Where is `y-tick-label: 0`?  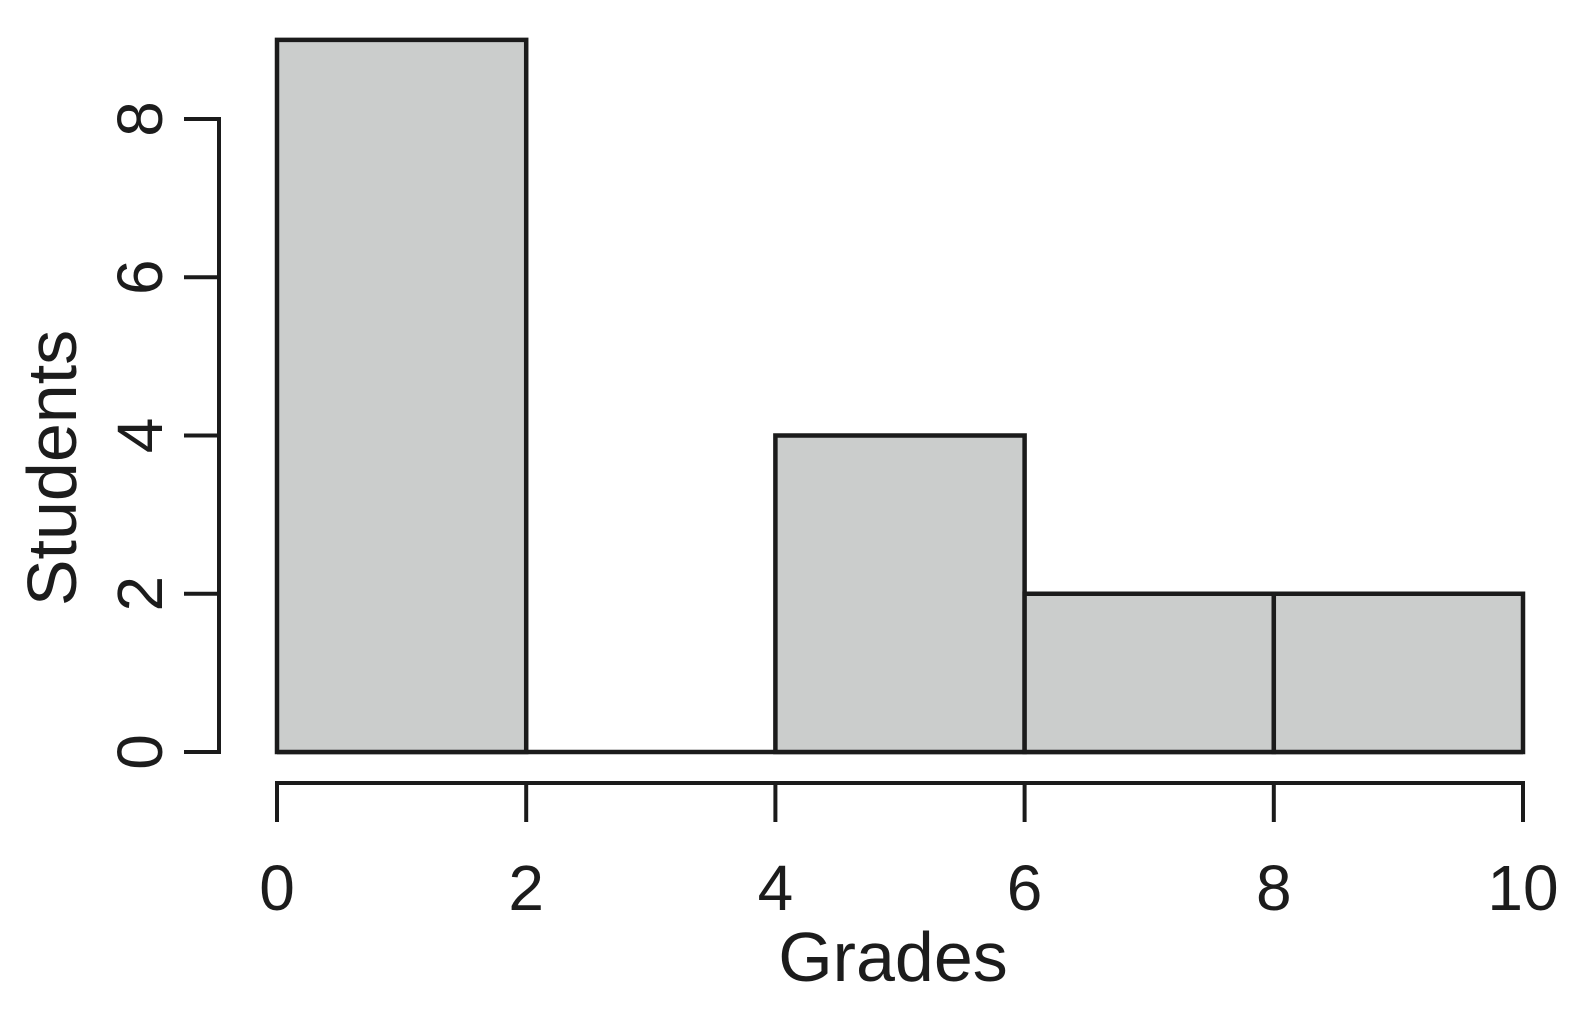
y-tick-label: 0 is located at coordinates (140, 752).